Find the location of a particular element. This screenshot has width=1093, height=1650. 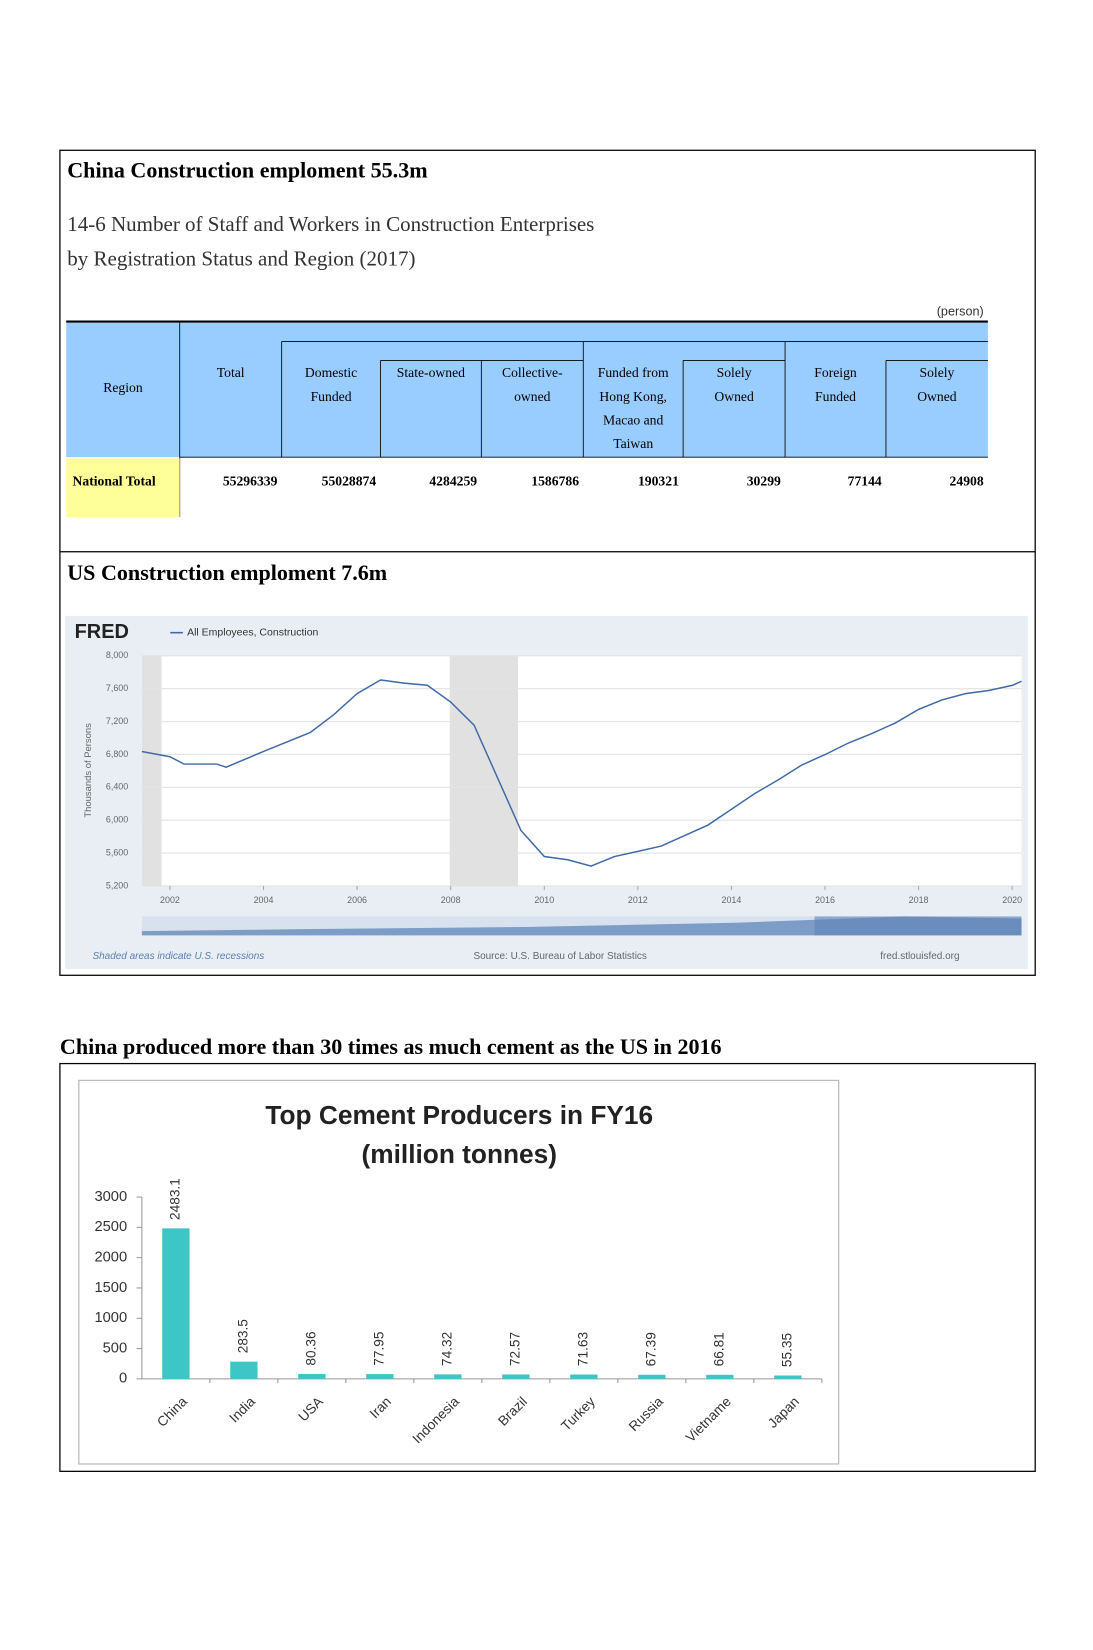

range-selection is located at coordinates (918, 926).